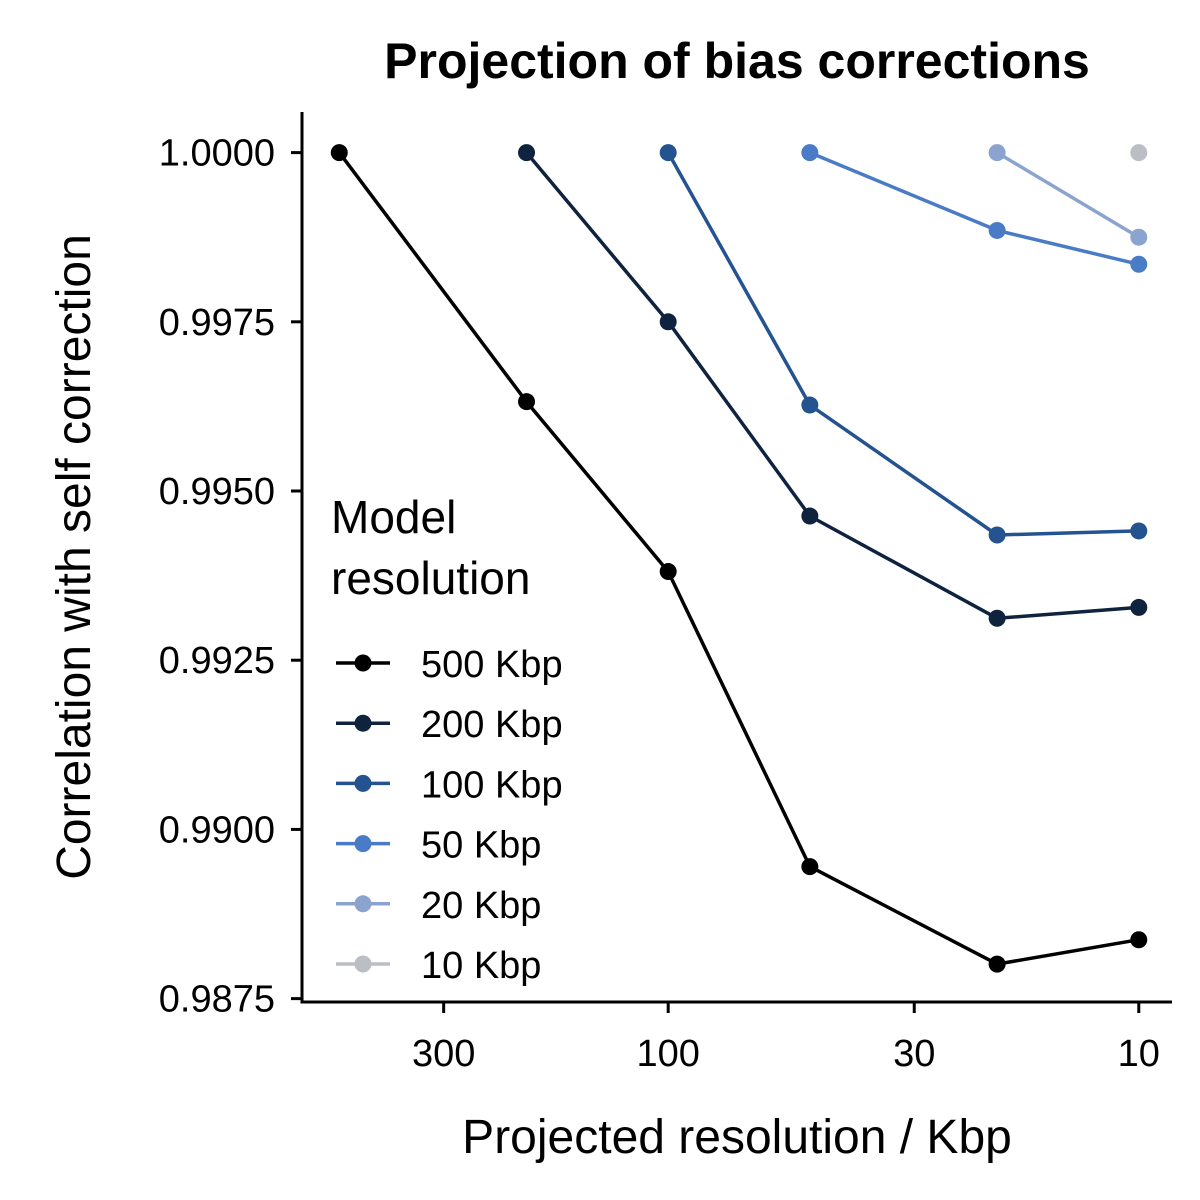 This screenshot has width=1200, height=1200. I want to click on y-tick-label: 0.9900, so click(217, 830).